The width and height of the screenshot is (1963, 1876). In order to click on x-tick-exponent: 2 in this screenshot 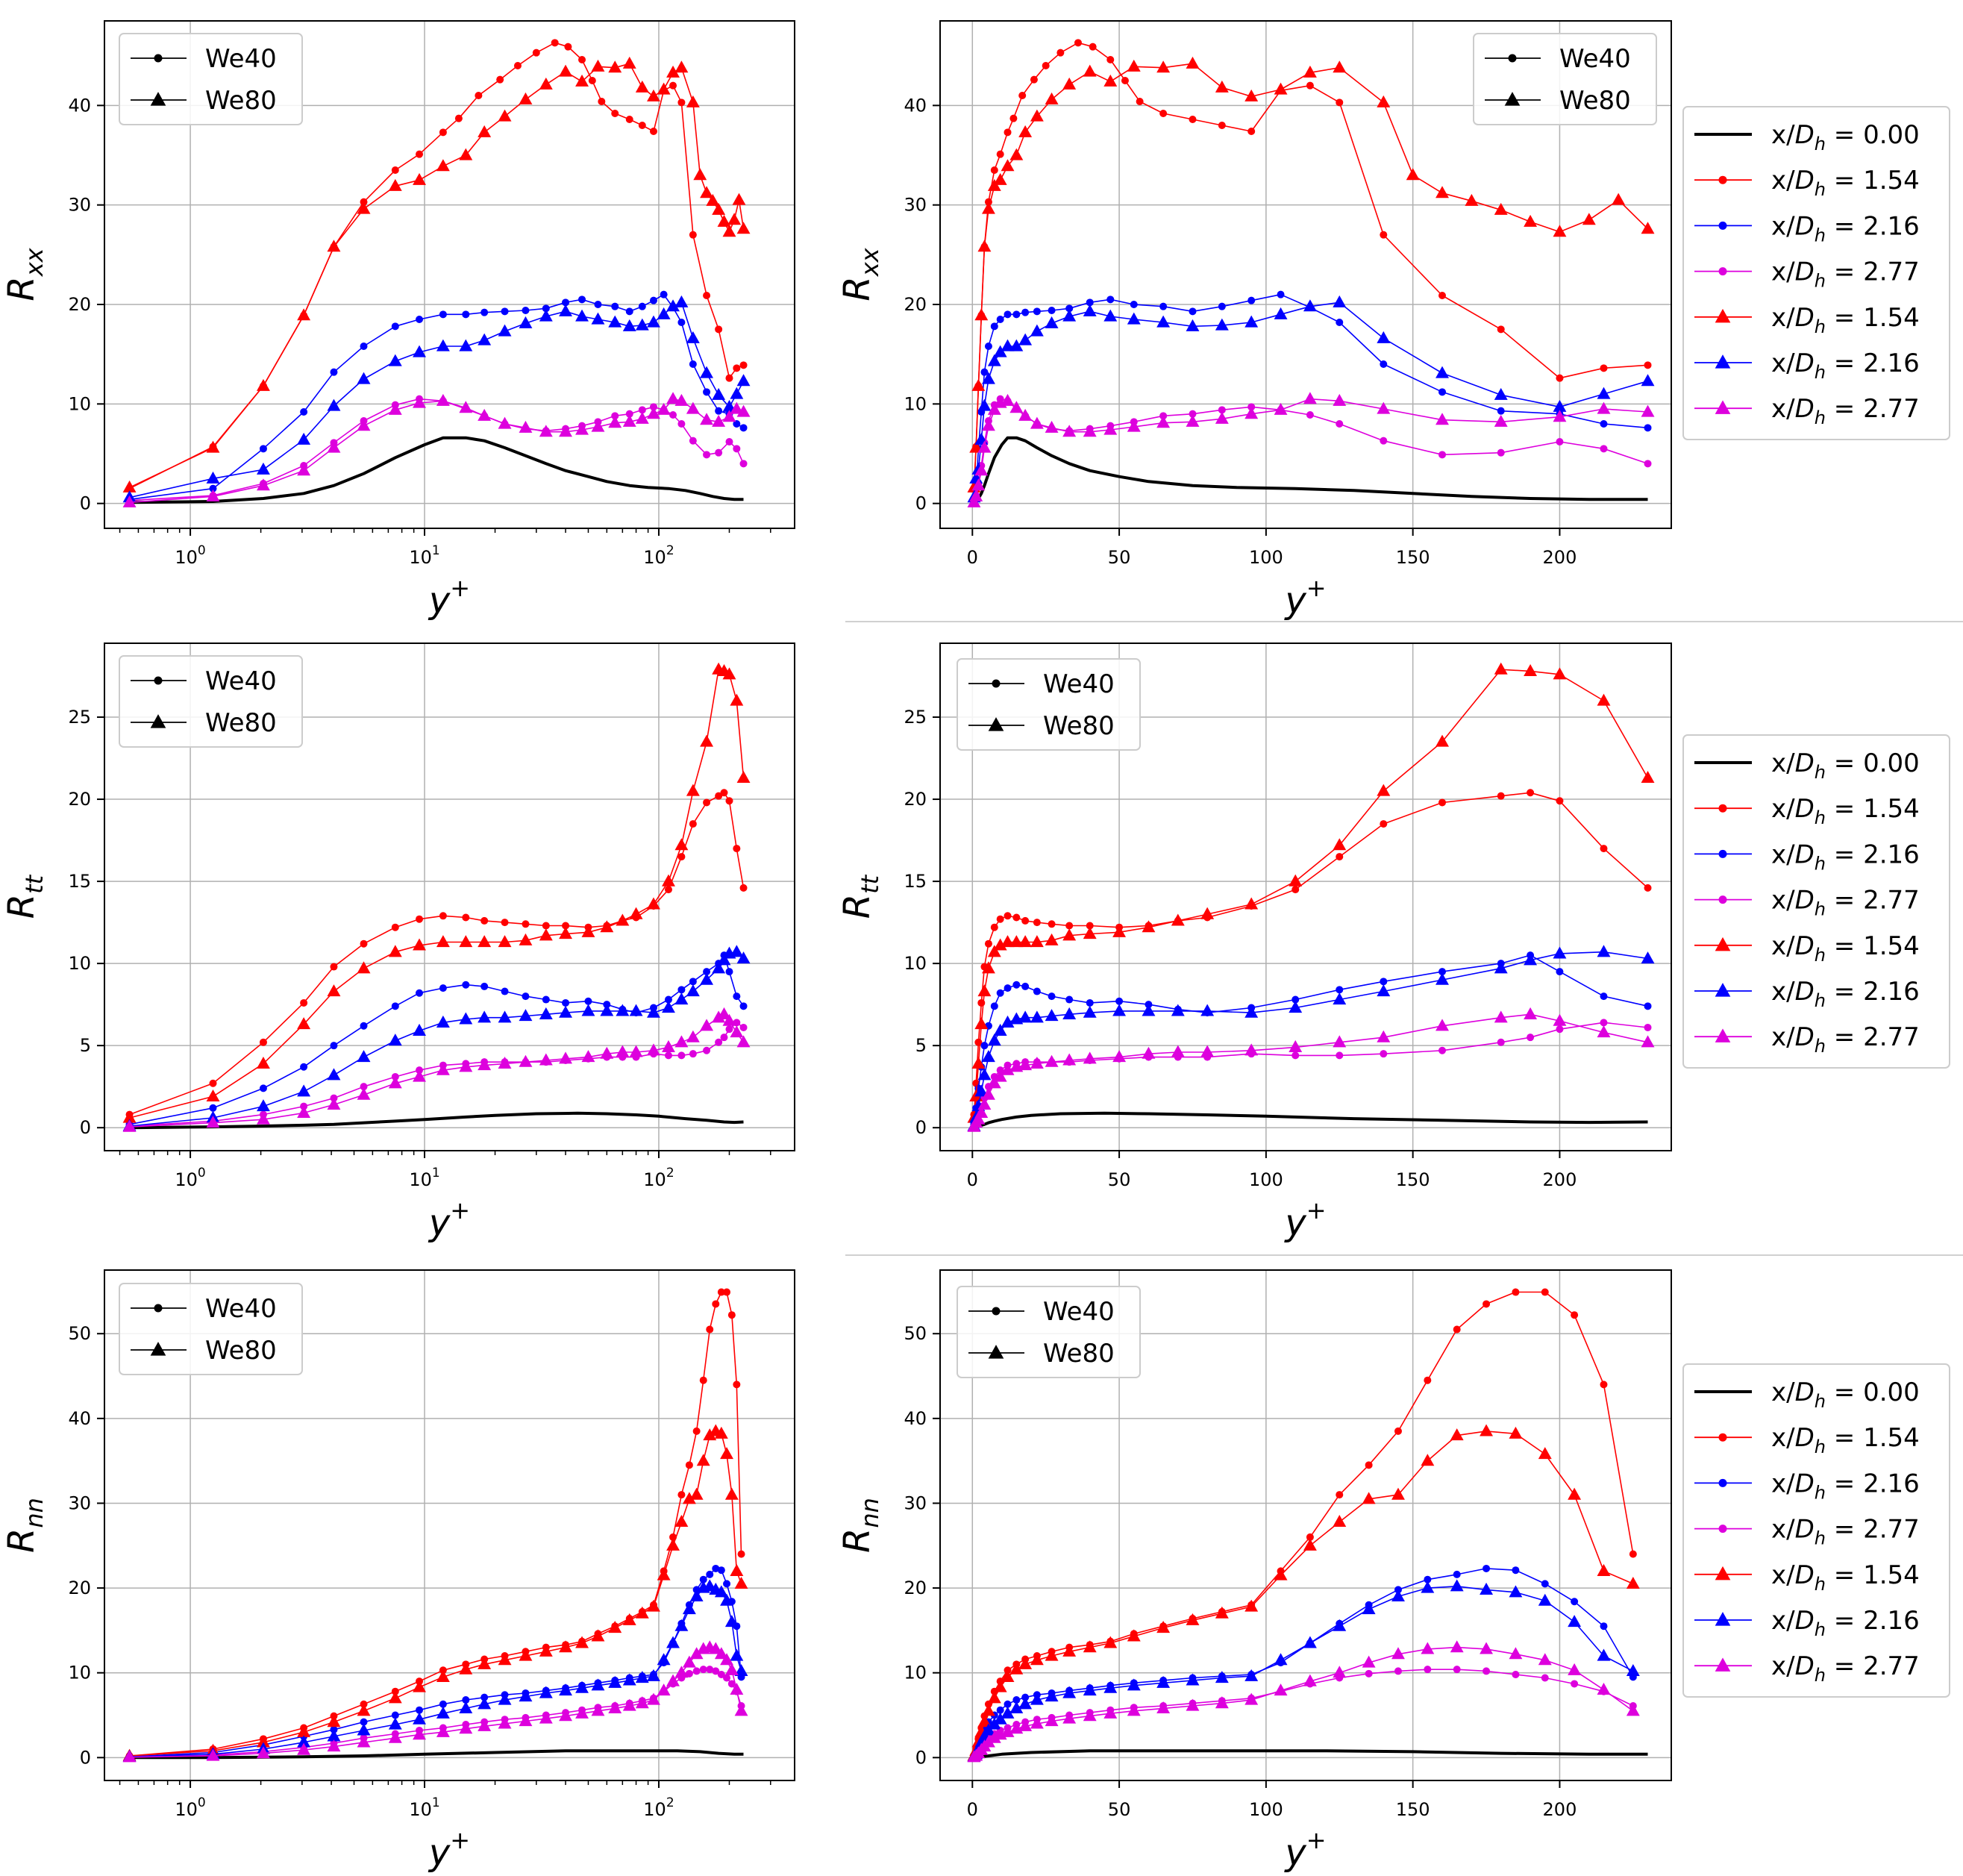, I will do `click(670, 1173)`.